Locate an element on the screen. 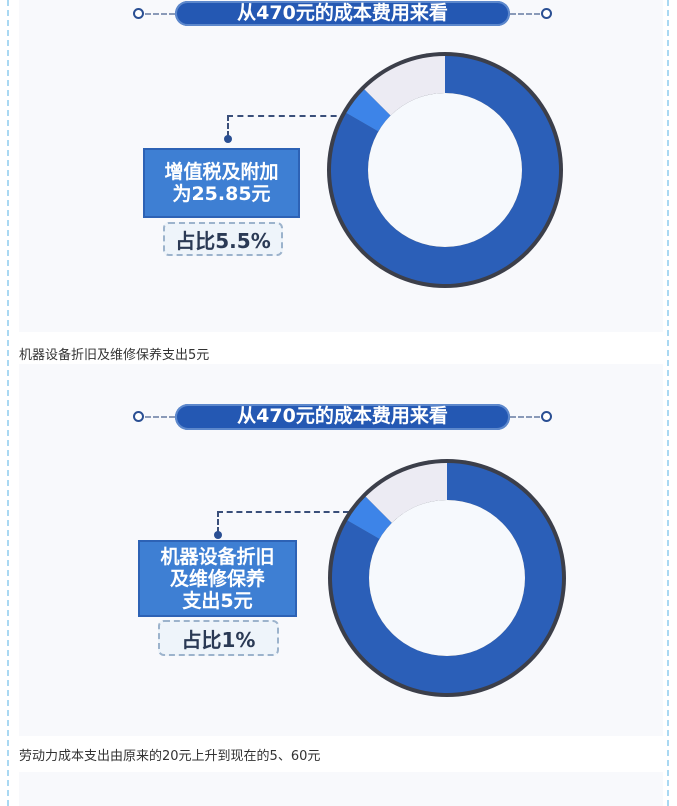 Image resolution: width=677 pixels, height=806 pixels. caption-2: 劳动力成本支出由原来的20元上升到现在的5、60元 is located at coordinates (170, 756).